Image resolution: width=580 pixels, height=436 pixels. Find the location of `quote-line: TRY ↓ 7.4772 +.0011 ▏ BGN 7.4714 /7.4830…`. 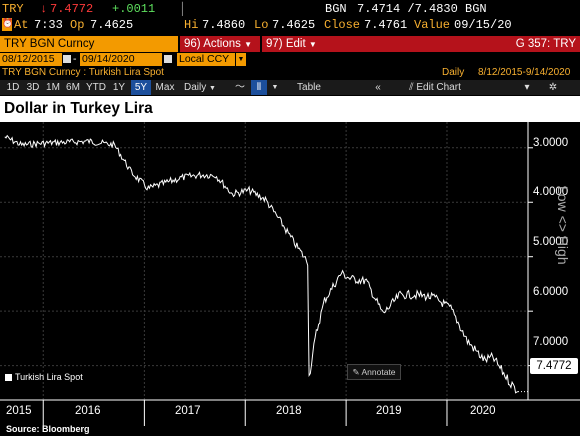

quote-line: TRY ↓ 7.4772 +.0011 ▏ BGN 7.4714 /7.4830… is located at coordinates (290, 9).